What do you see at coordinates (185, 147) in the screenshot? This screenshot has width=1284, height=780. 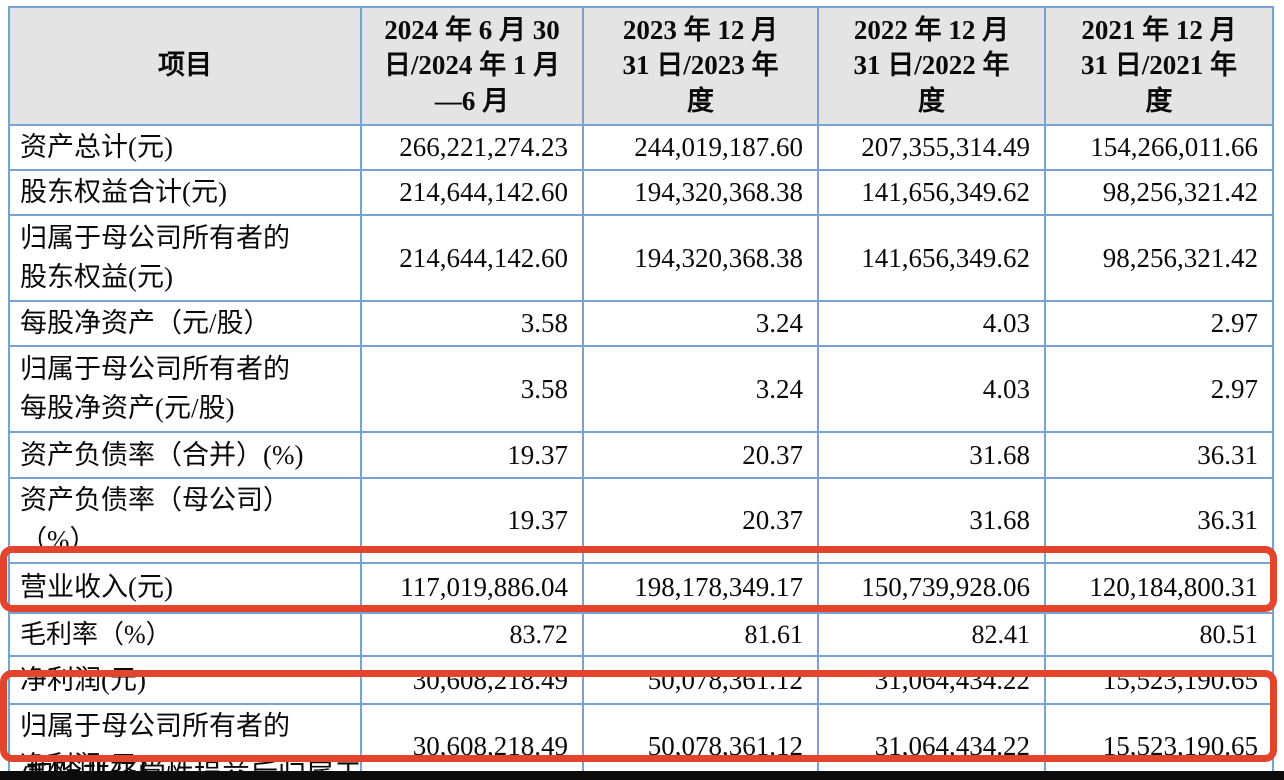 I see `row-label: 资产总计(元)` at bounding box center [185, 147].